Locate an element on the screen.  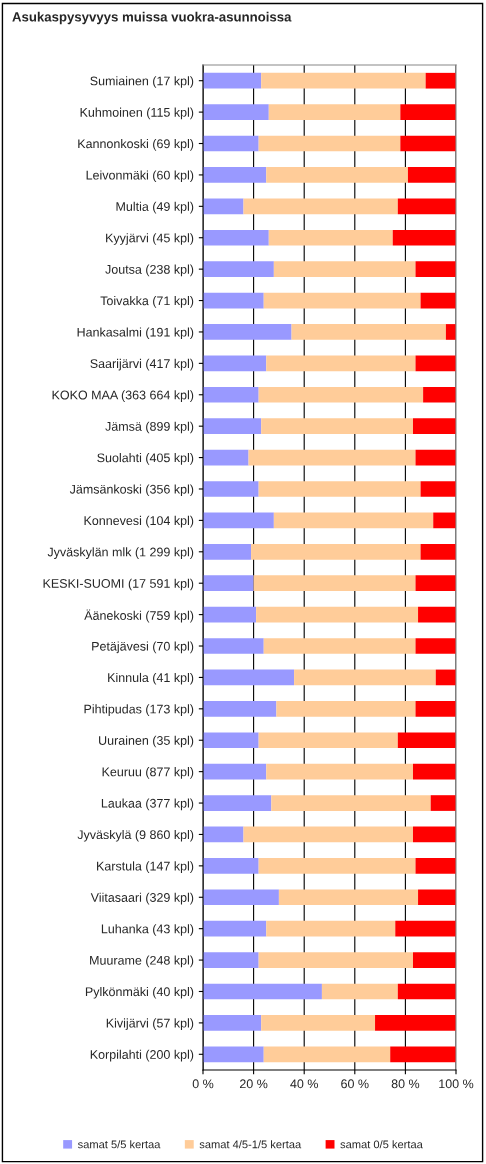
y-tick-label: Pihtipudas (173 kpl) is located at coordinates (139, 710).